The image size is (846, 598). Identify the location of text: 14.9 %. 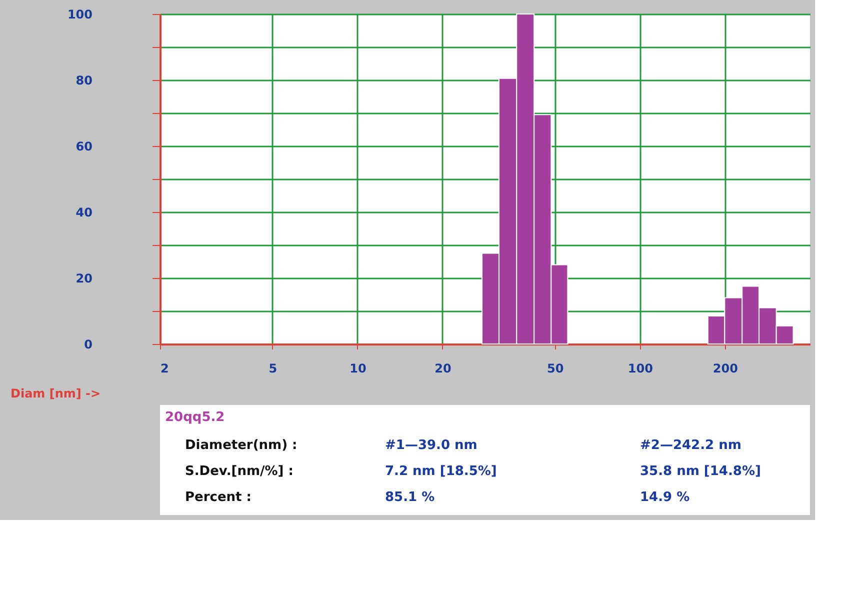
(665, 497).